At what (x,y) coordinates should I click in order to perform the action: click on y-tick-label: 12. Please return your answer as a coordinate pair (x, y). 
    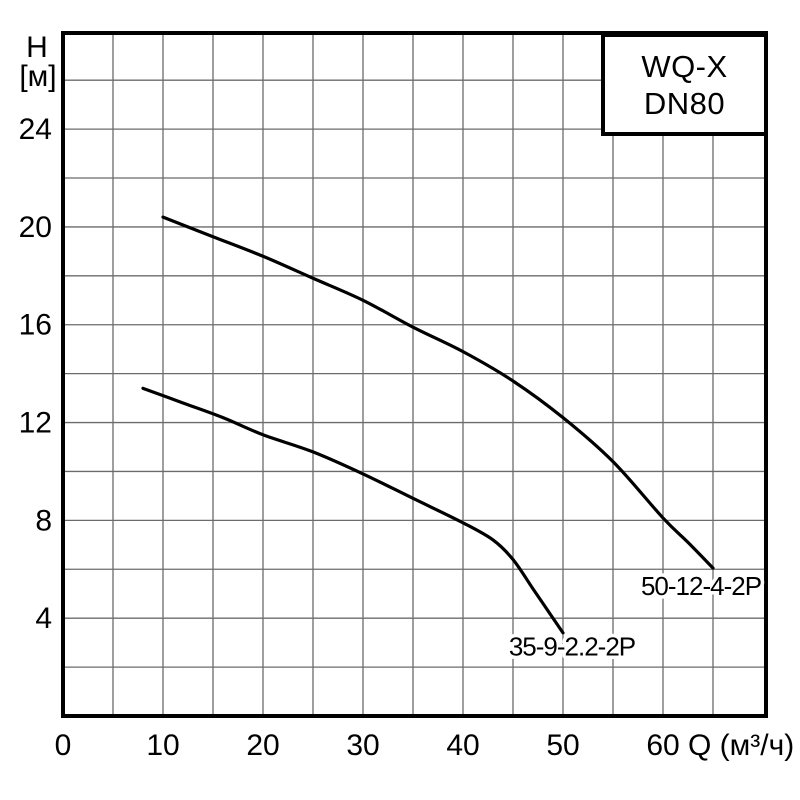
    Looking at the image, I should click on (35, 423).